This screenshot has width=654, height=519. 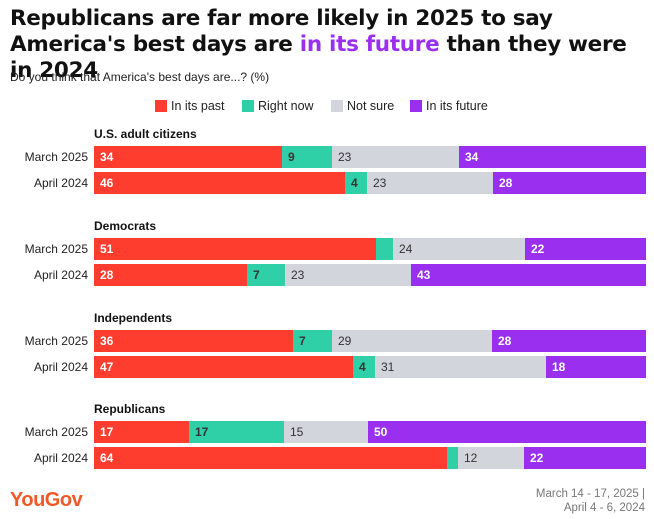 What do you see at coordinates (596, 367) in the screenshot?
I see `bar-segment-future: 18` at bounding box center [596, 367].